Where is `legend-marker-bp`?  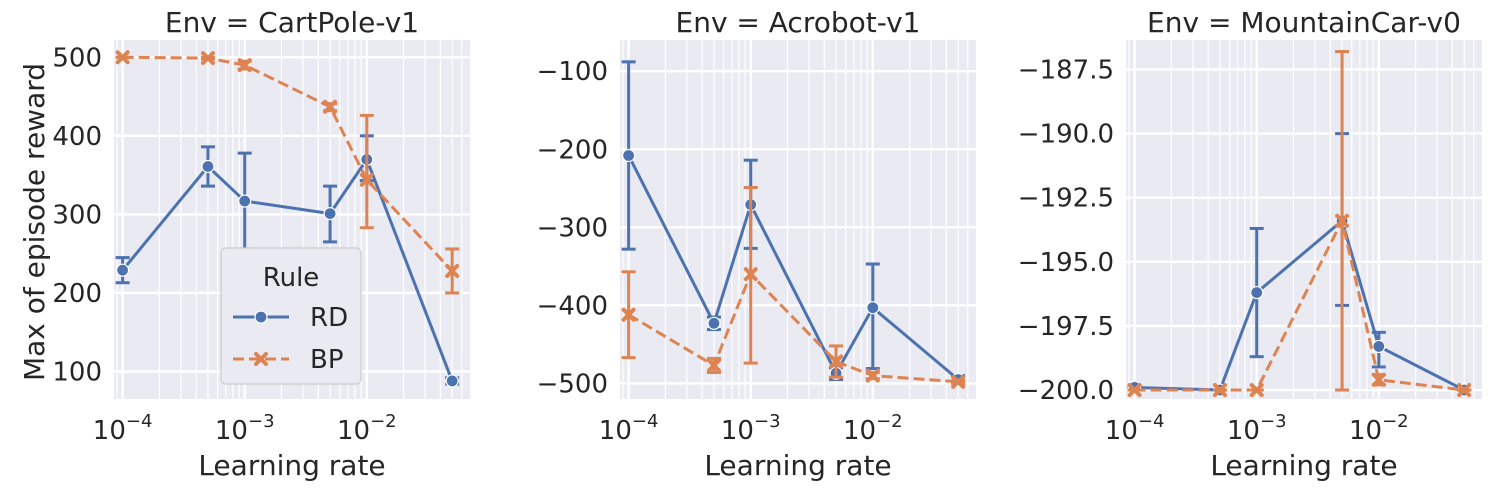 legend-marker-bp is located at coordinates (261, 359).